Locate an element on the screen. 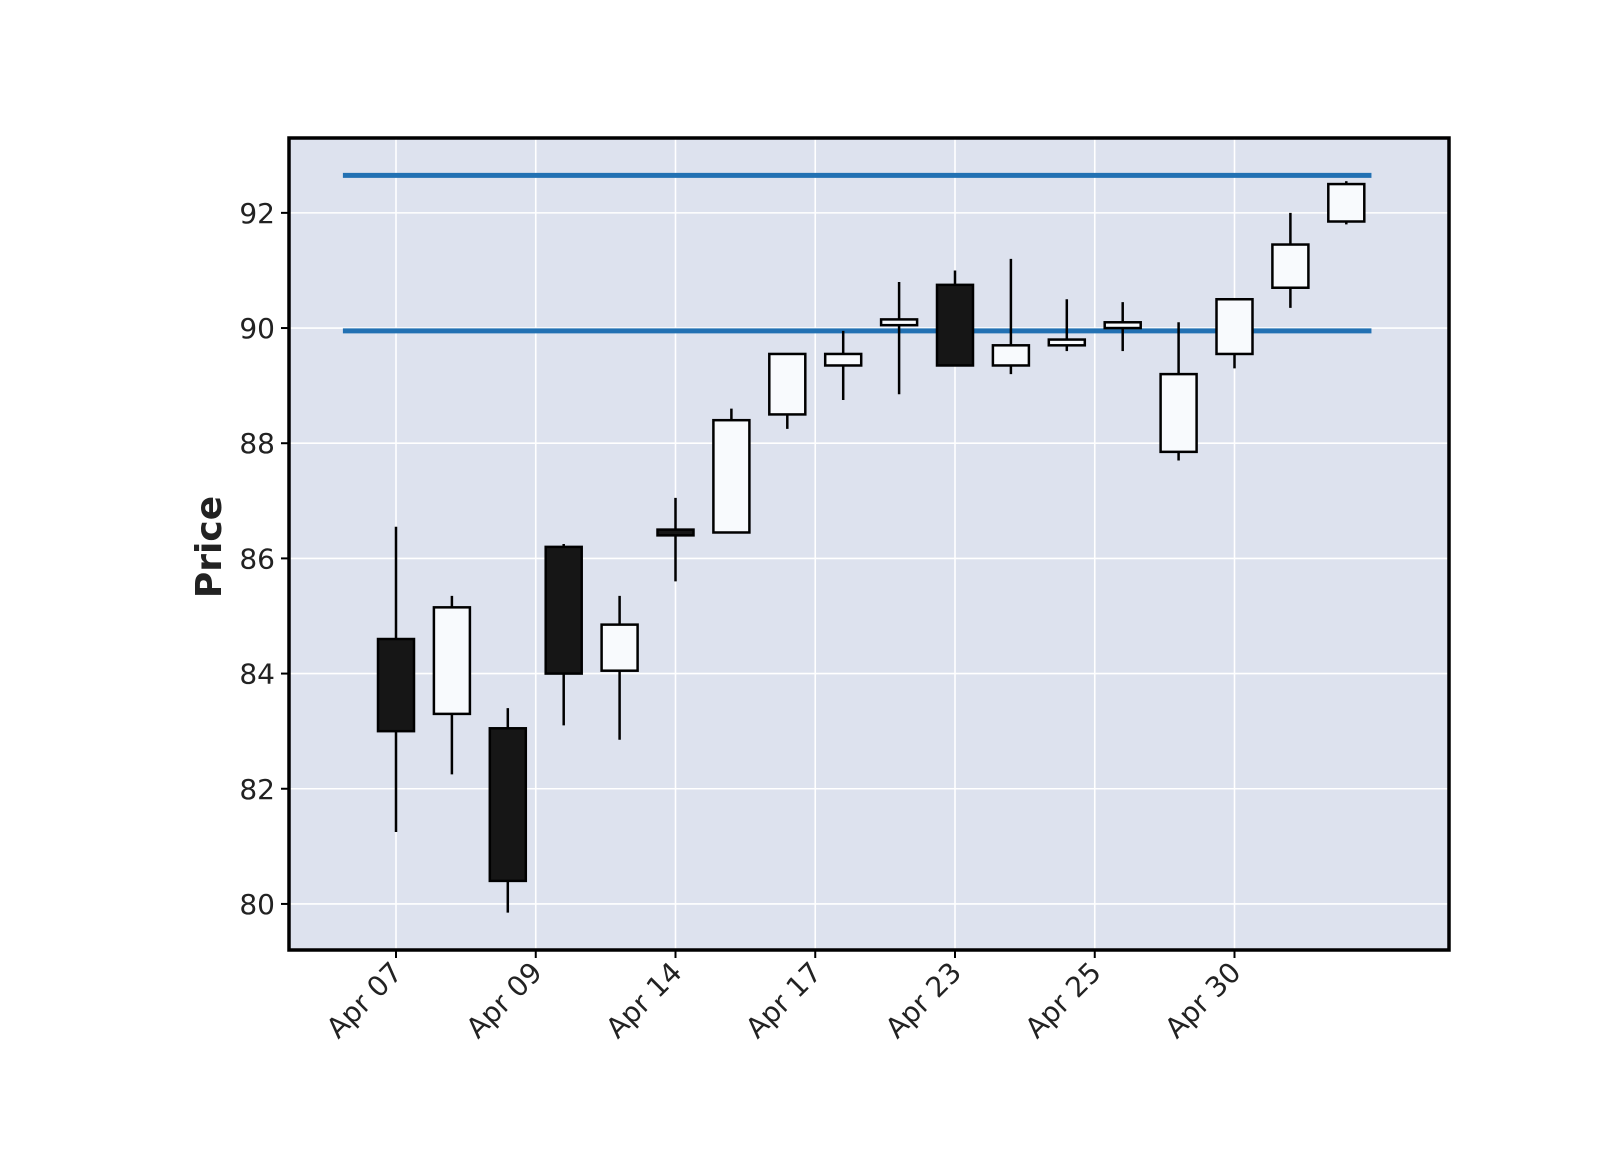  y-axis-title: Price is located at coordinates (209, 547).